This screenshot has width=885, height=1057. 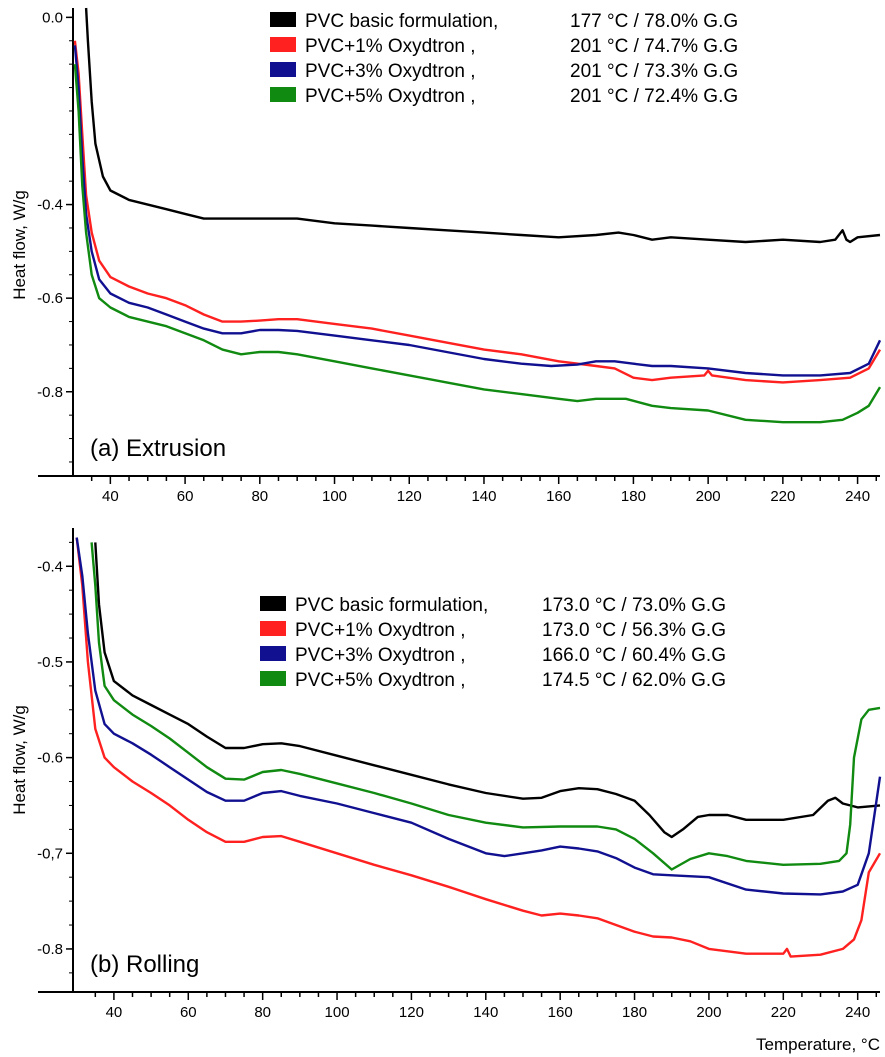 What do you see at coordinates (654, 46) in the screenshot?
I see `legend-note-1: 201 °C / 74.7% G.G` at bounding box center [654, 46].